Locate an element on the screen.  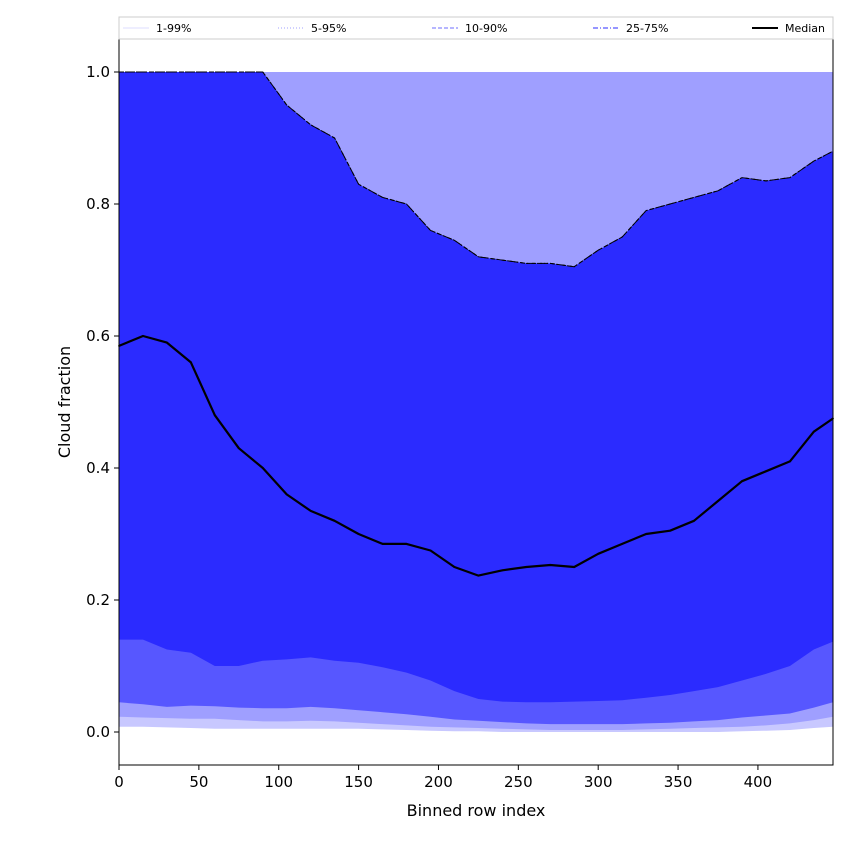
x-tick-label: 0 is located at coordinates (119, 782).